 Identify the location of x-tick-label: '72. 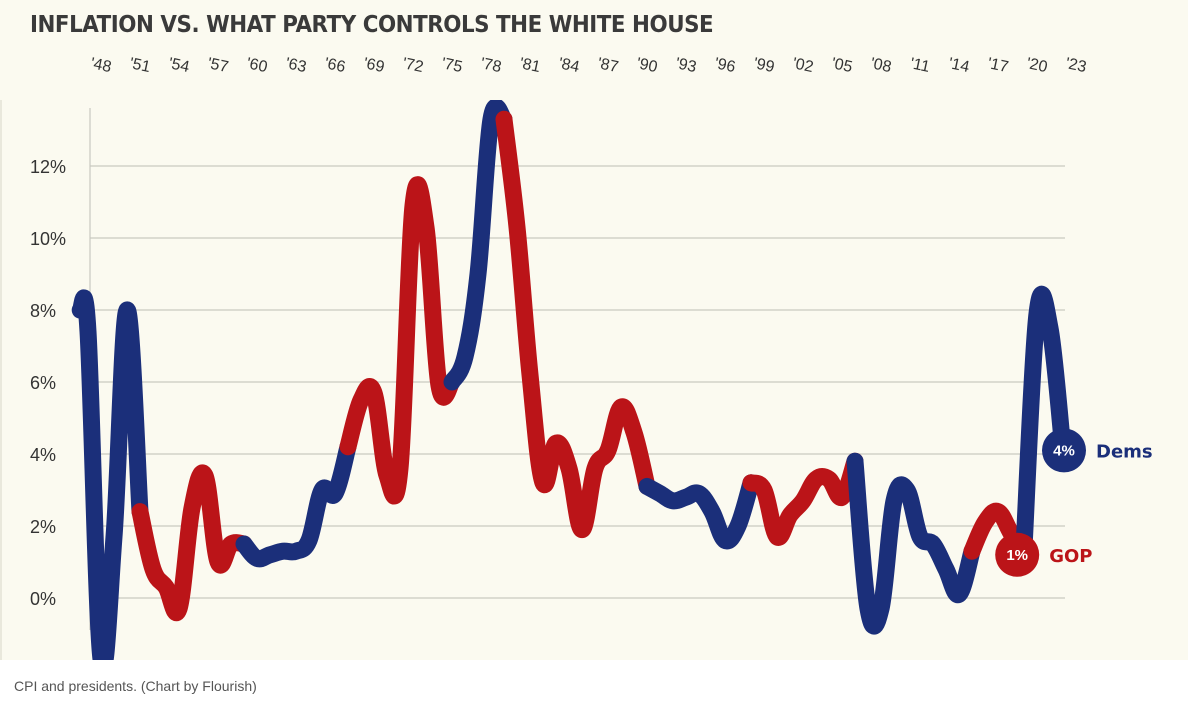
(413, 65).